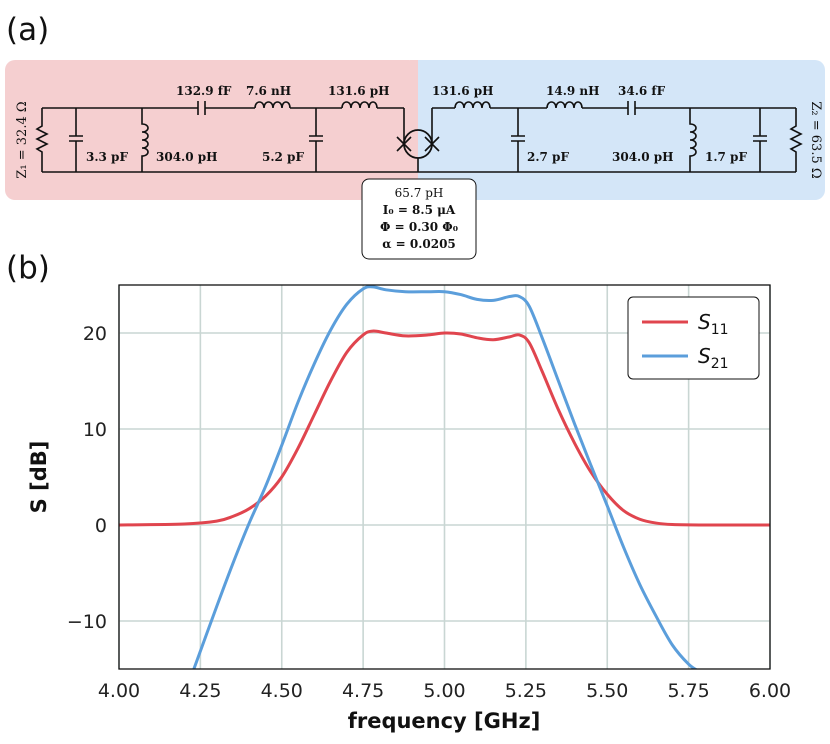 Image resolution: width=830 pixels, height=744 pixels. What do you see at coordinates (796, 140) in the screenshot?
I see `right-port-resistor` at bounding box center [796, 140].